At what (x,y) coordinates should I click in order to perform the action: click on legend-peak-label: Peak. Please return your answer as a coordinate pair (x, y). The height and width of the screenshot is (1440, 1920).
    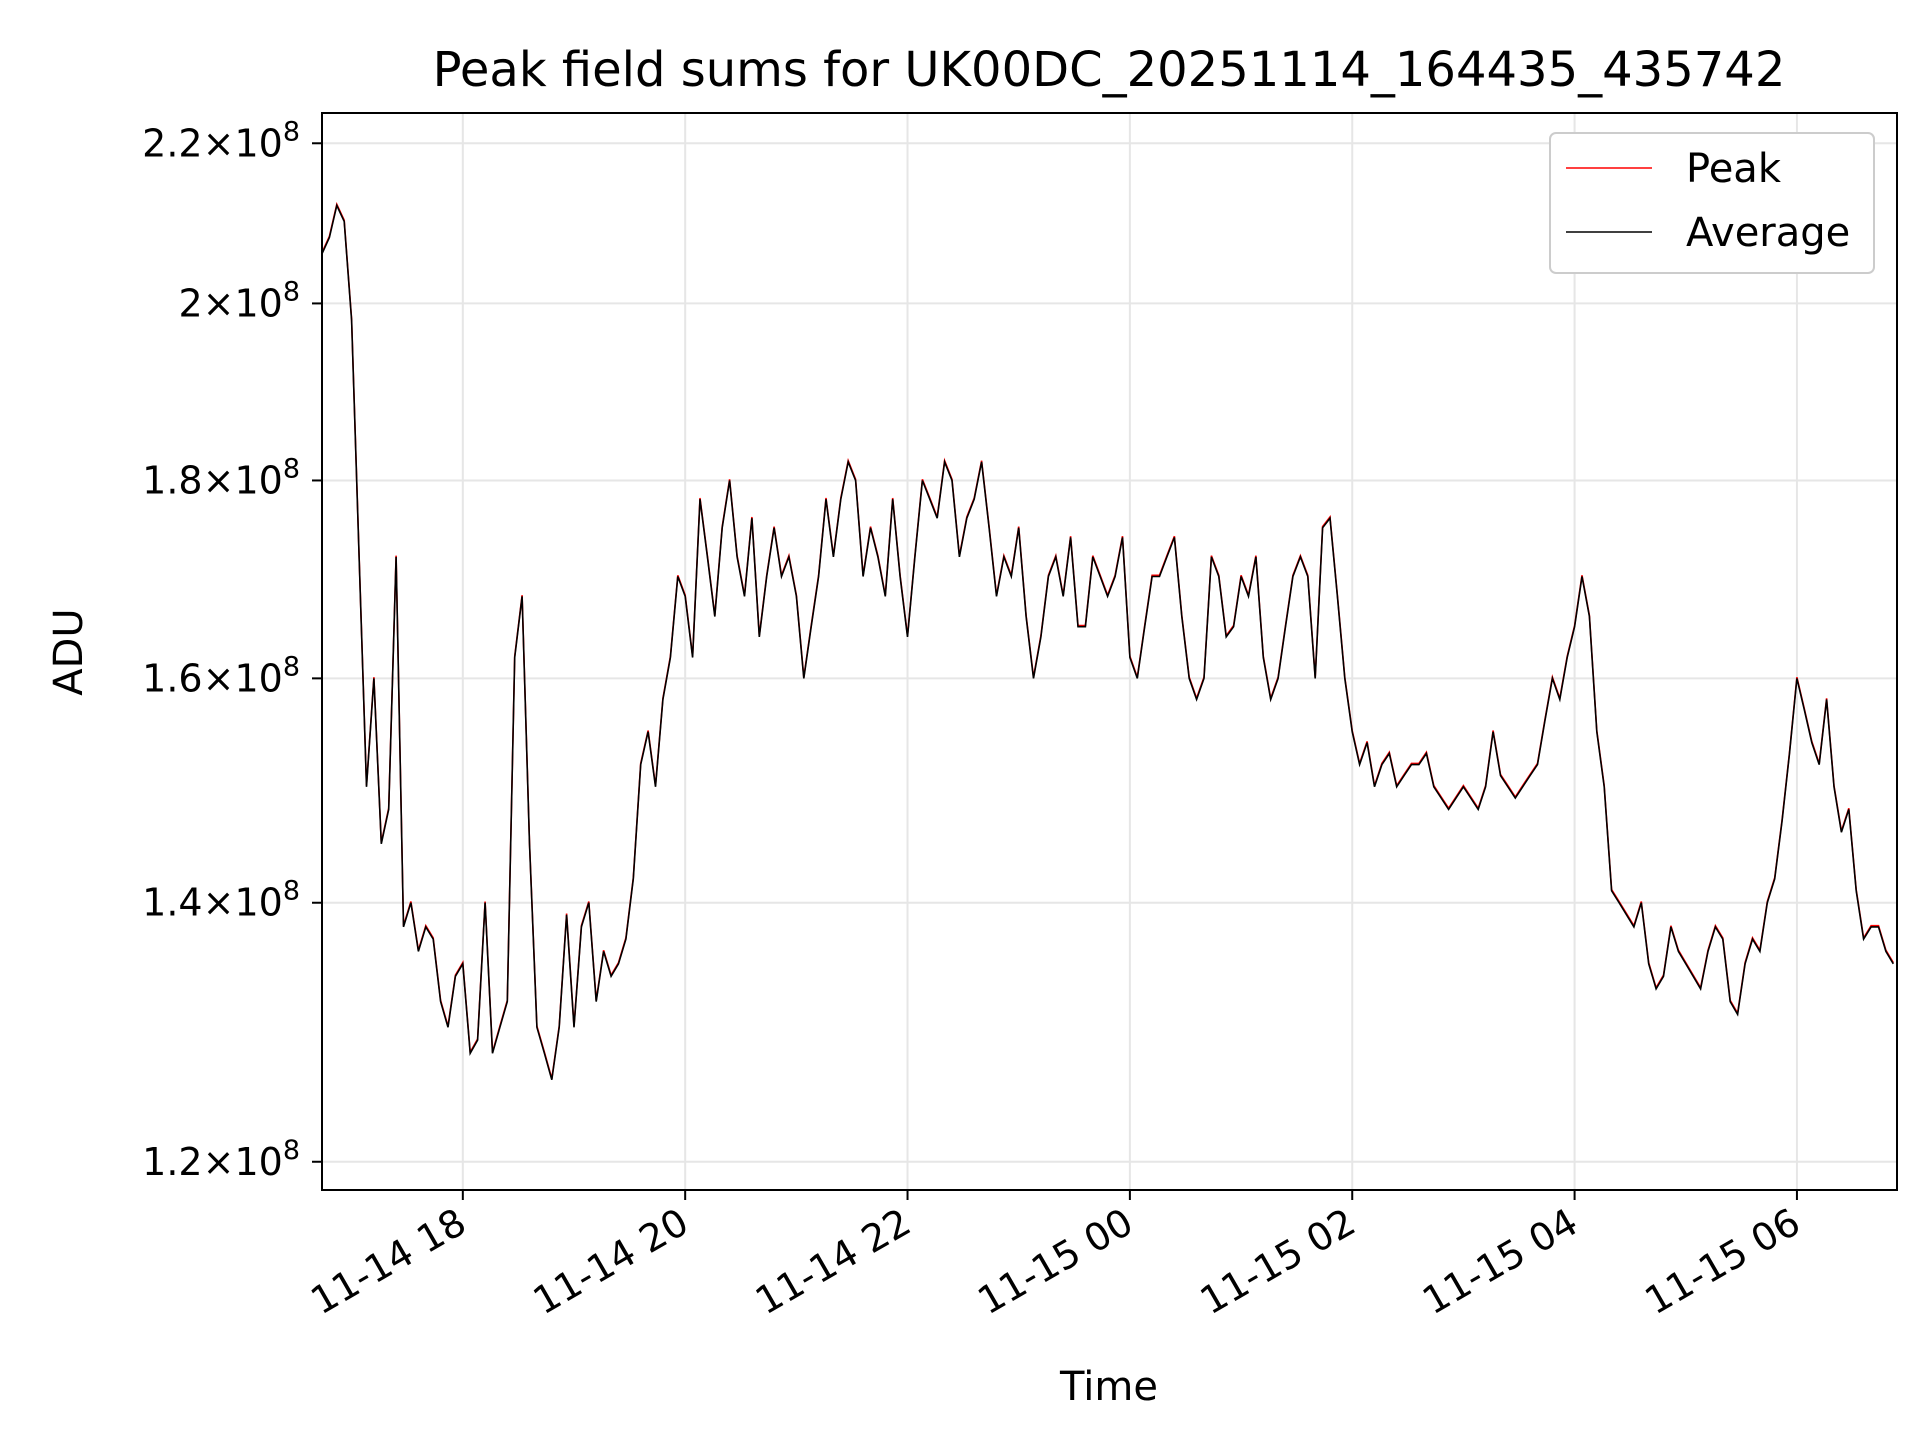
    Looking at the image, I should click on (1734, 169).